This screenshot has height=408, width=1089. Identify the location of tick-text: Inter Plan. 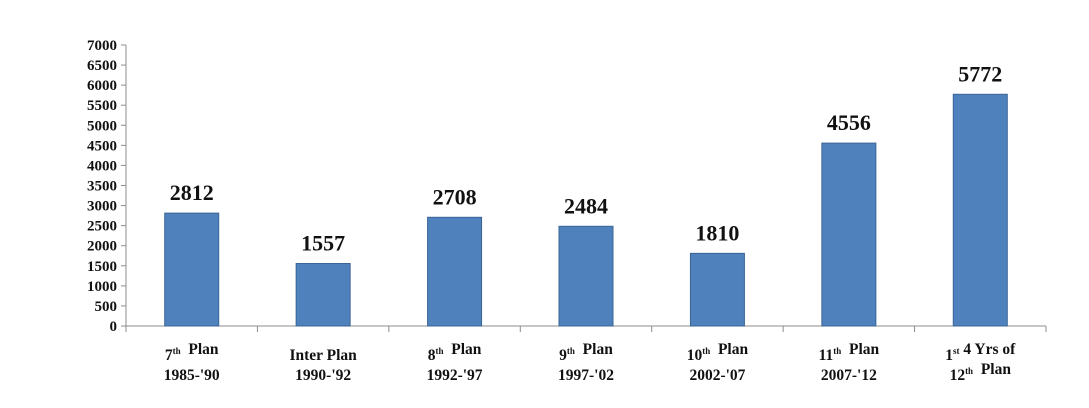
(323, 355).